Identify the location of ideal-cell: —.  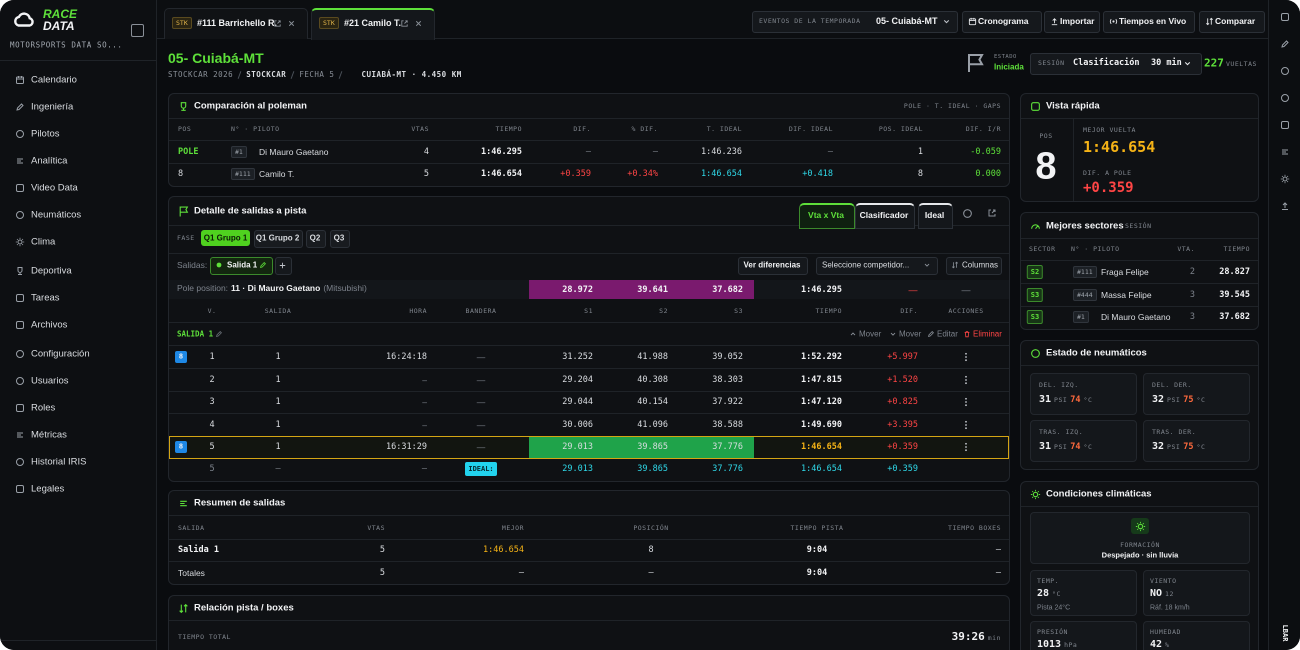
(278, 469).